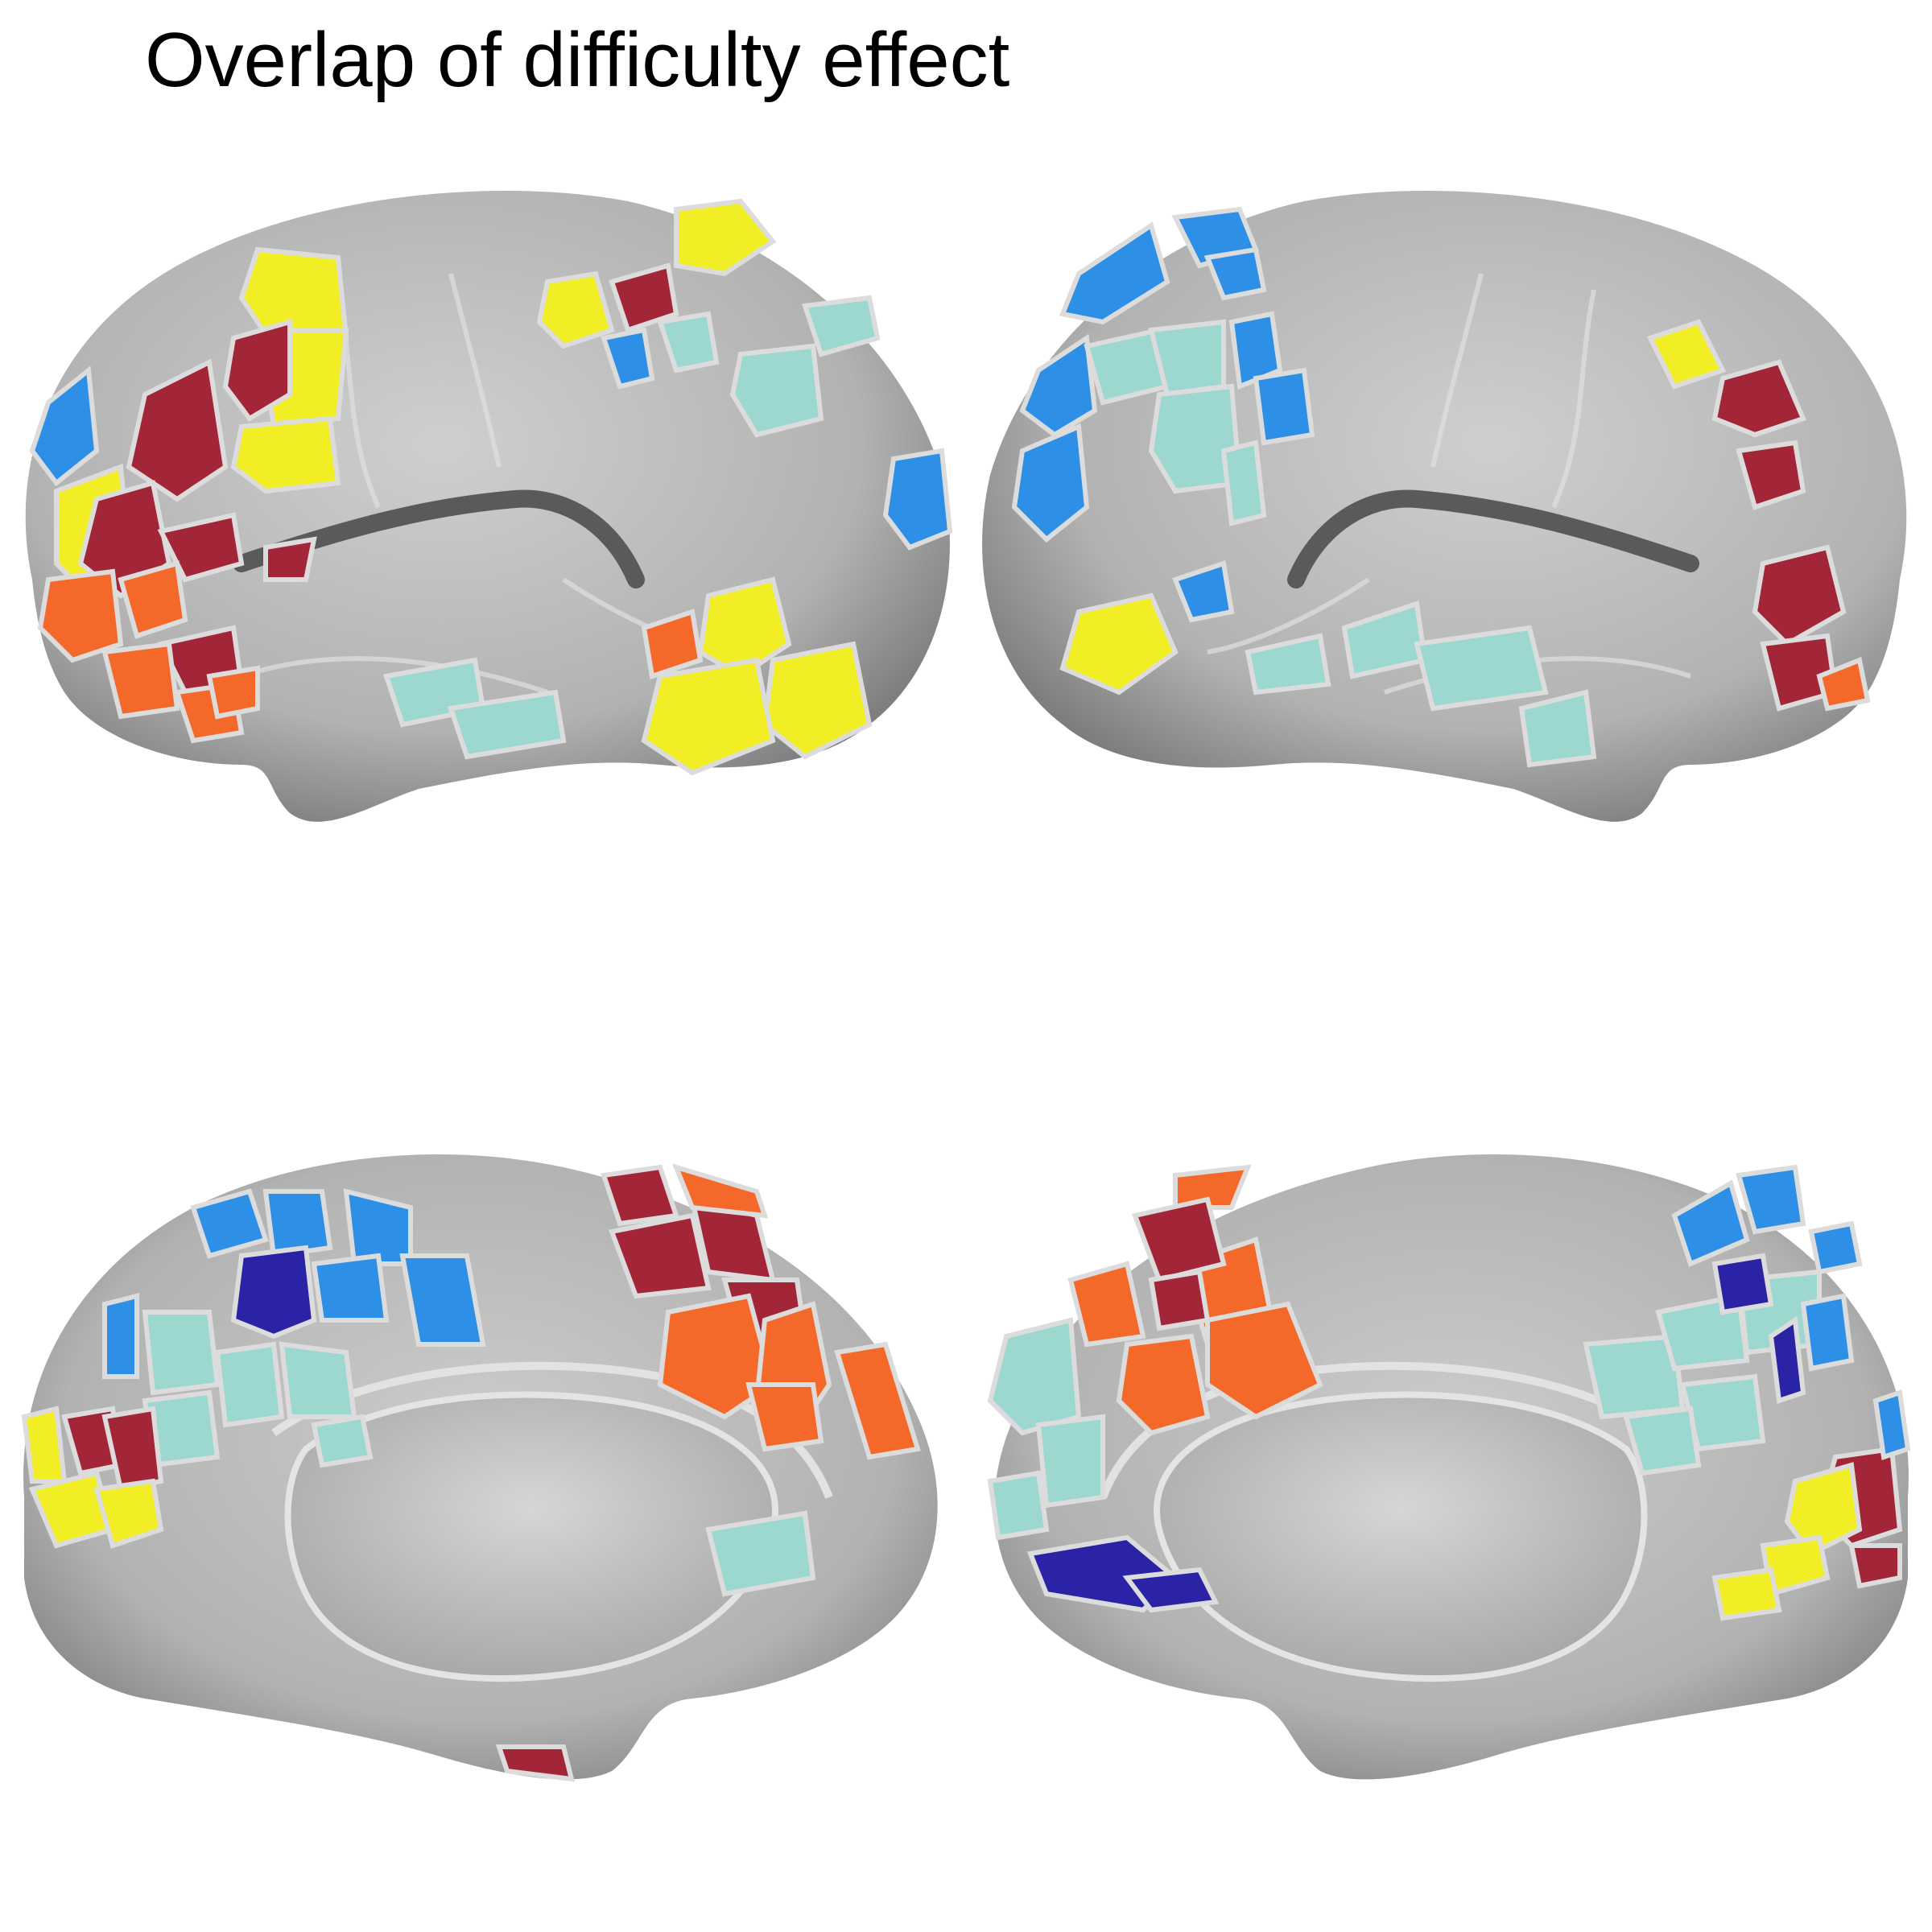 Image resolution: width=1932 pixels, height=1932 pixels. Describe the element at coordinates (577, 60) in the screenshot. I see `figure-title: Overlap of difficulty effect` at that location.